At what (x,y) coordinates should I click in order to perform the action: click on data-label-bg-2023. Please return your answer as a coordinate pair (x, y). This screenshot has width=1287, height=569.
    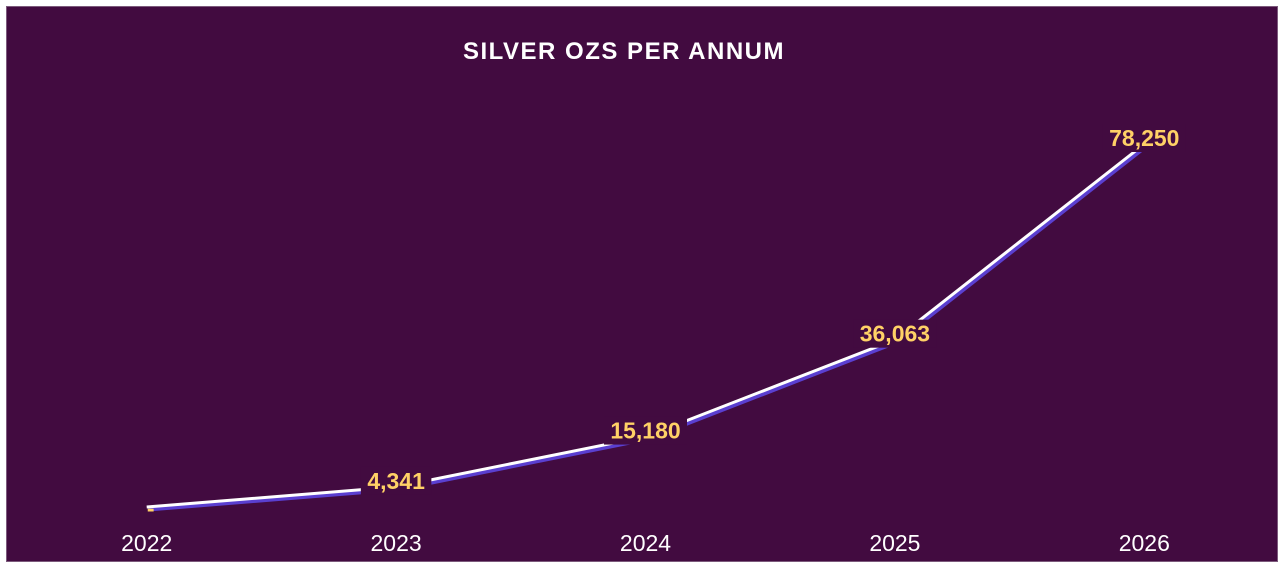
    Looking at the image, I should click on (396, 480).